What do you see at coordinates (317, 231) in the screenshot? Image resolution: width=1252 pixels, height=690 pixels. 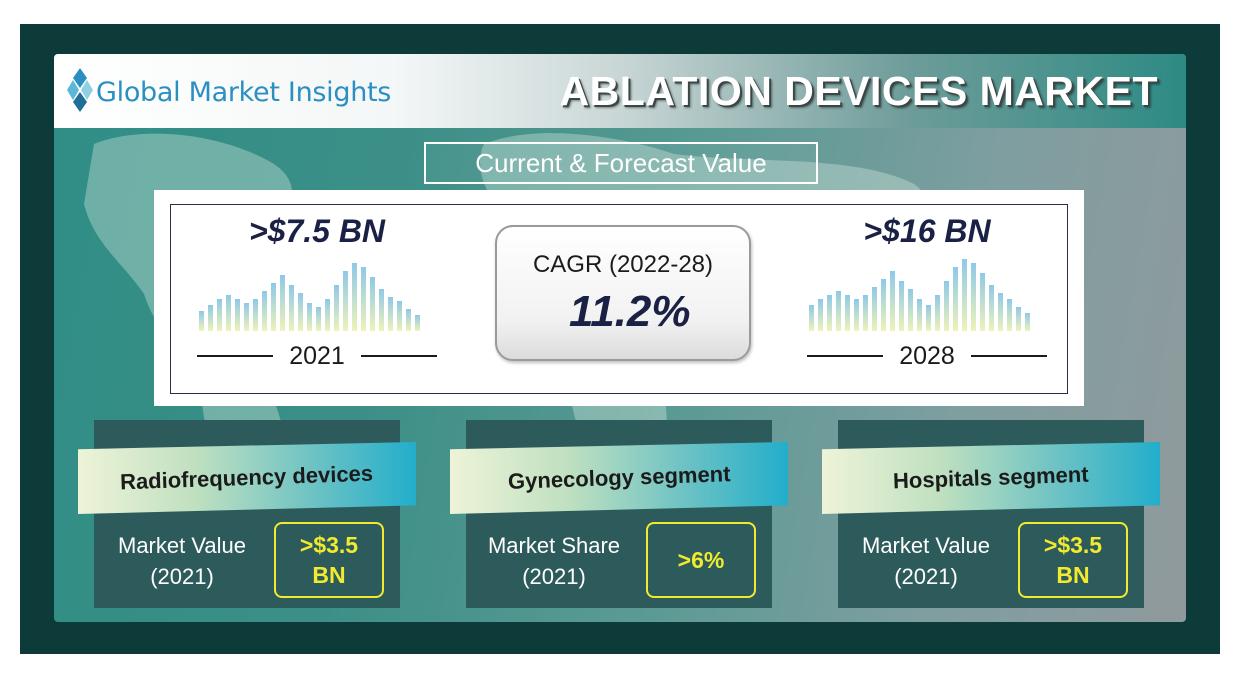 I see `current-amount: >$7.5 BN` at bounding box center [317, 231].